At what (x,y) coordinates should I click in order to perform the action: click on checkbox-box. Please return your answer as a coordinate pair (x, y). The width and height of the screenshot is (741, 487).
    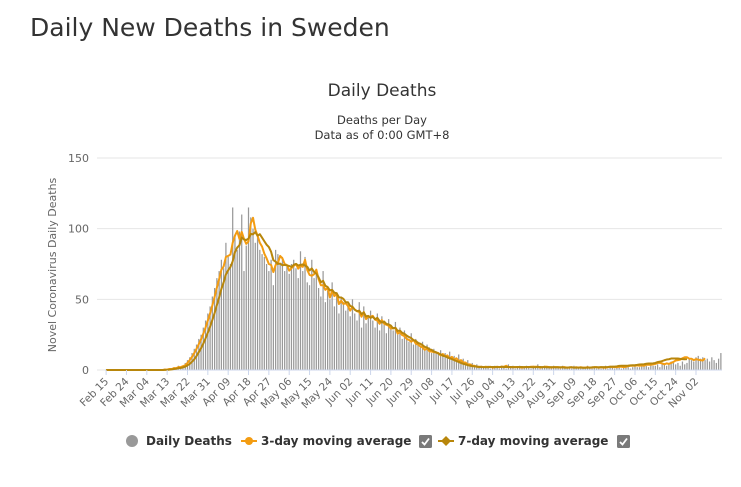
    Looking at the image, I should click on (623, 441).